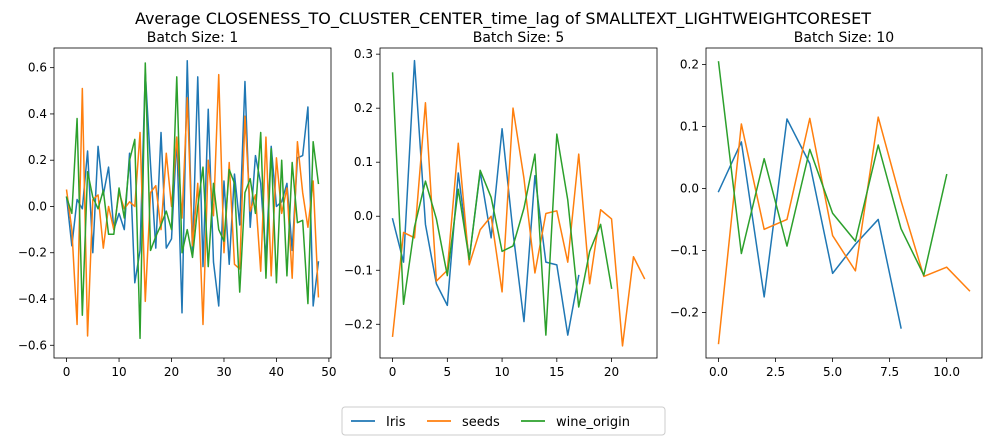  I want to click on subplot-title: Batch Size: 5, so click(519, 38).